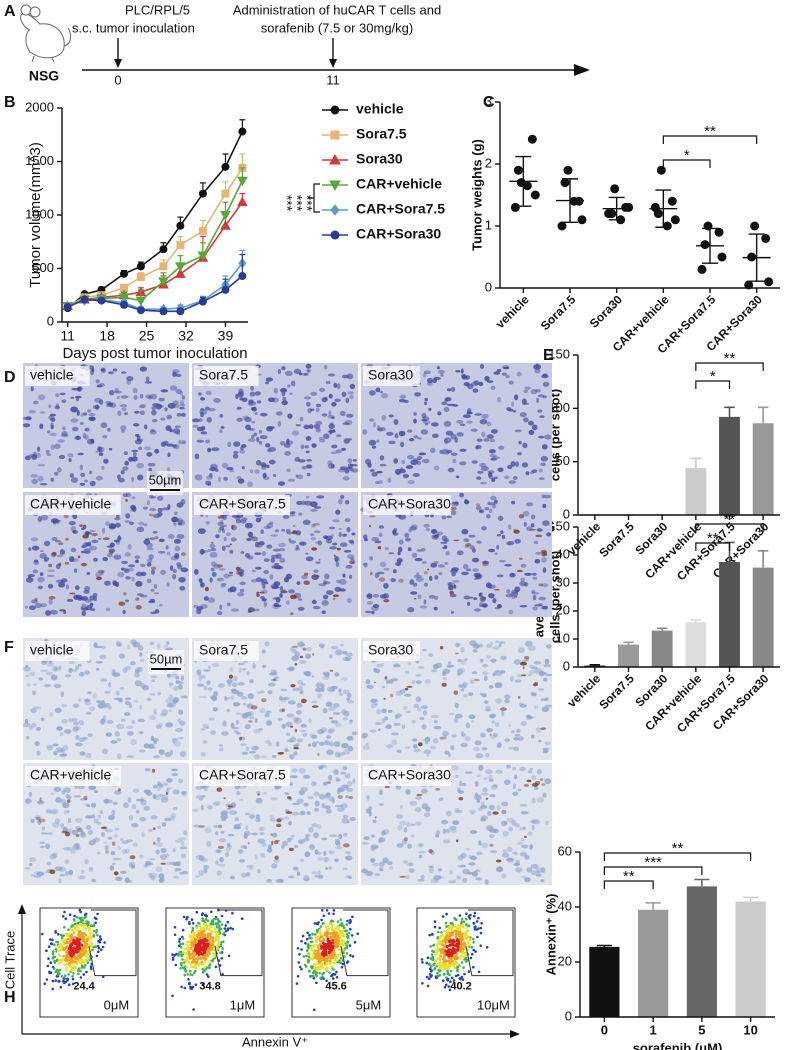  What do you see at coordinates (43, 267) in the screenshot?
I see `y-tick-label: 500` at bounding box center [43, 267].